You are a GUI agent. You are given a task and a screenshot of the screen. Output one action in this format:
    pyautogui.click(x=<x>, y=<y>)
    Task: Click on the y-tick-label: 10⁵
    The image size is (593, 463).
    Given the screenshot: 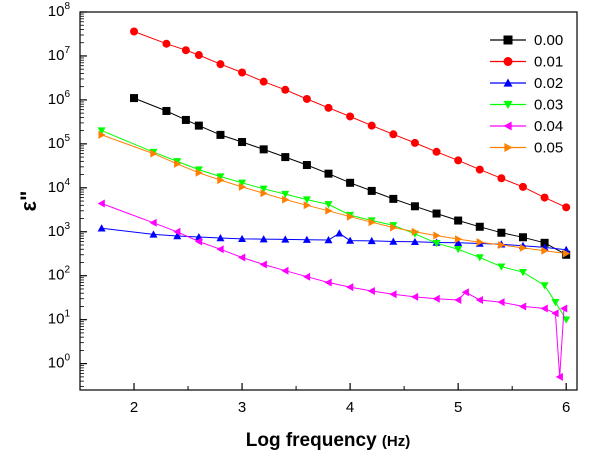 What is the action you would take?
    pyautogui.click(x=59, y=142)
    